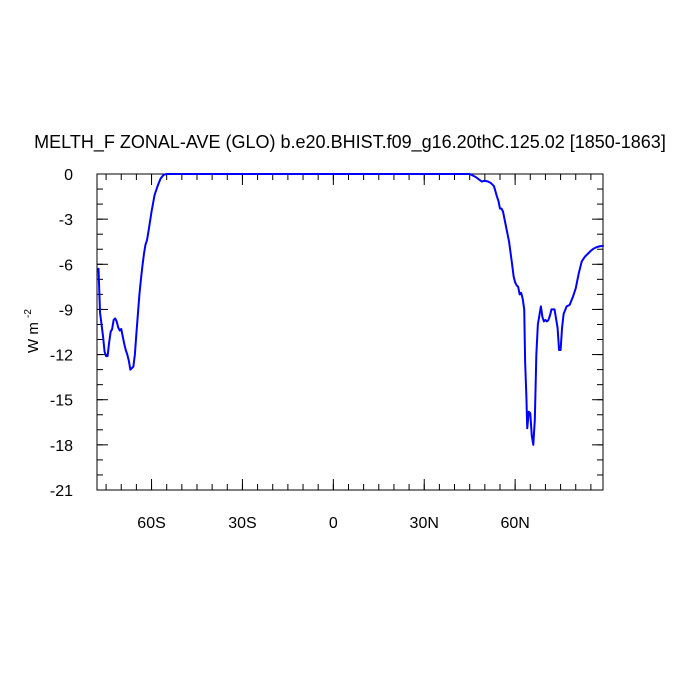 The image size is (700, 700). Describe the element at coordinates (61, 491) in the screenshot. I see `y-tick-label: -21` at that location.